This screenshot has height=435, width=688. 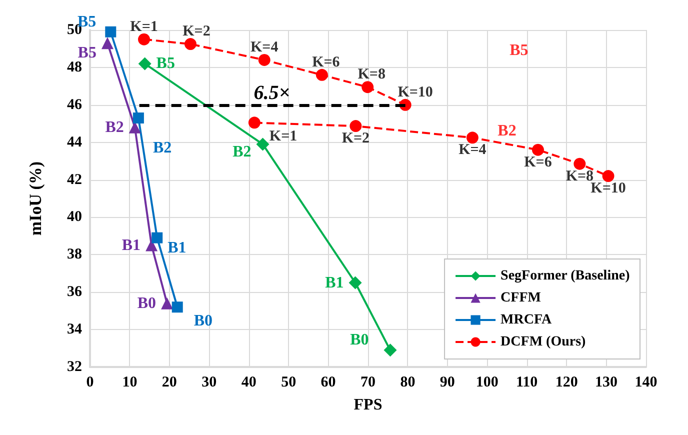 I want to click on y-tick-label: 46, so click(x=74, y=104).